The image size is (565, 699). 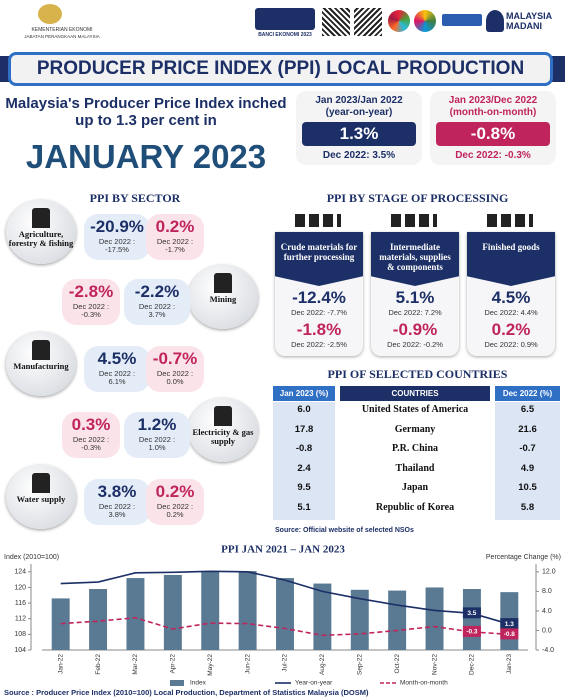 I want to click on mom-box: 0.2% Dec 2022 : -1.7%, so click(x=175, y=237).